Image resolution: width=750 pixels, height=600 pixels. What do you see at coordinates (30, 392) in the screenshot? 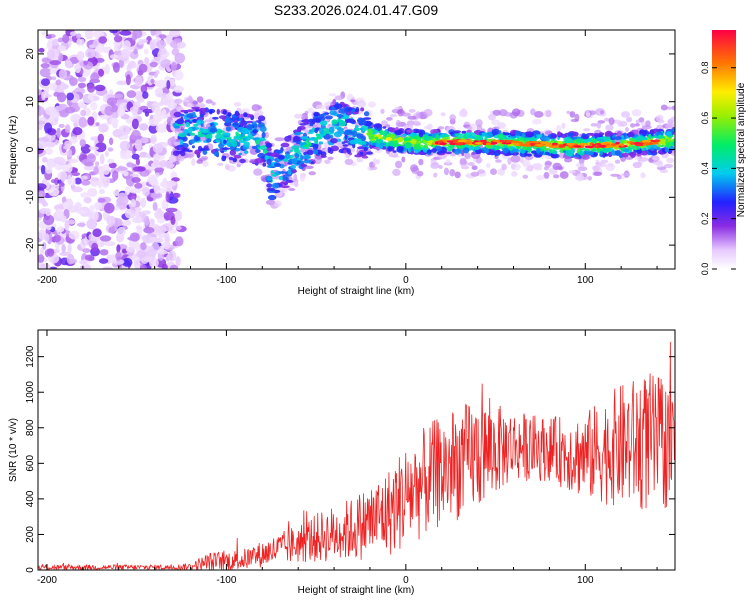
I see `snr-ytick-label: 1000` at bounding box center [30, 392].